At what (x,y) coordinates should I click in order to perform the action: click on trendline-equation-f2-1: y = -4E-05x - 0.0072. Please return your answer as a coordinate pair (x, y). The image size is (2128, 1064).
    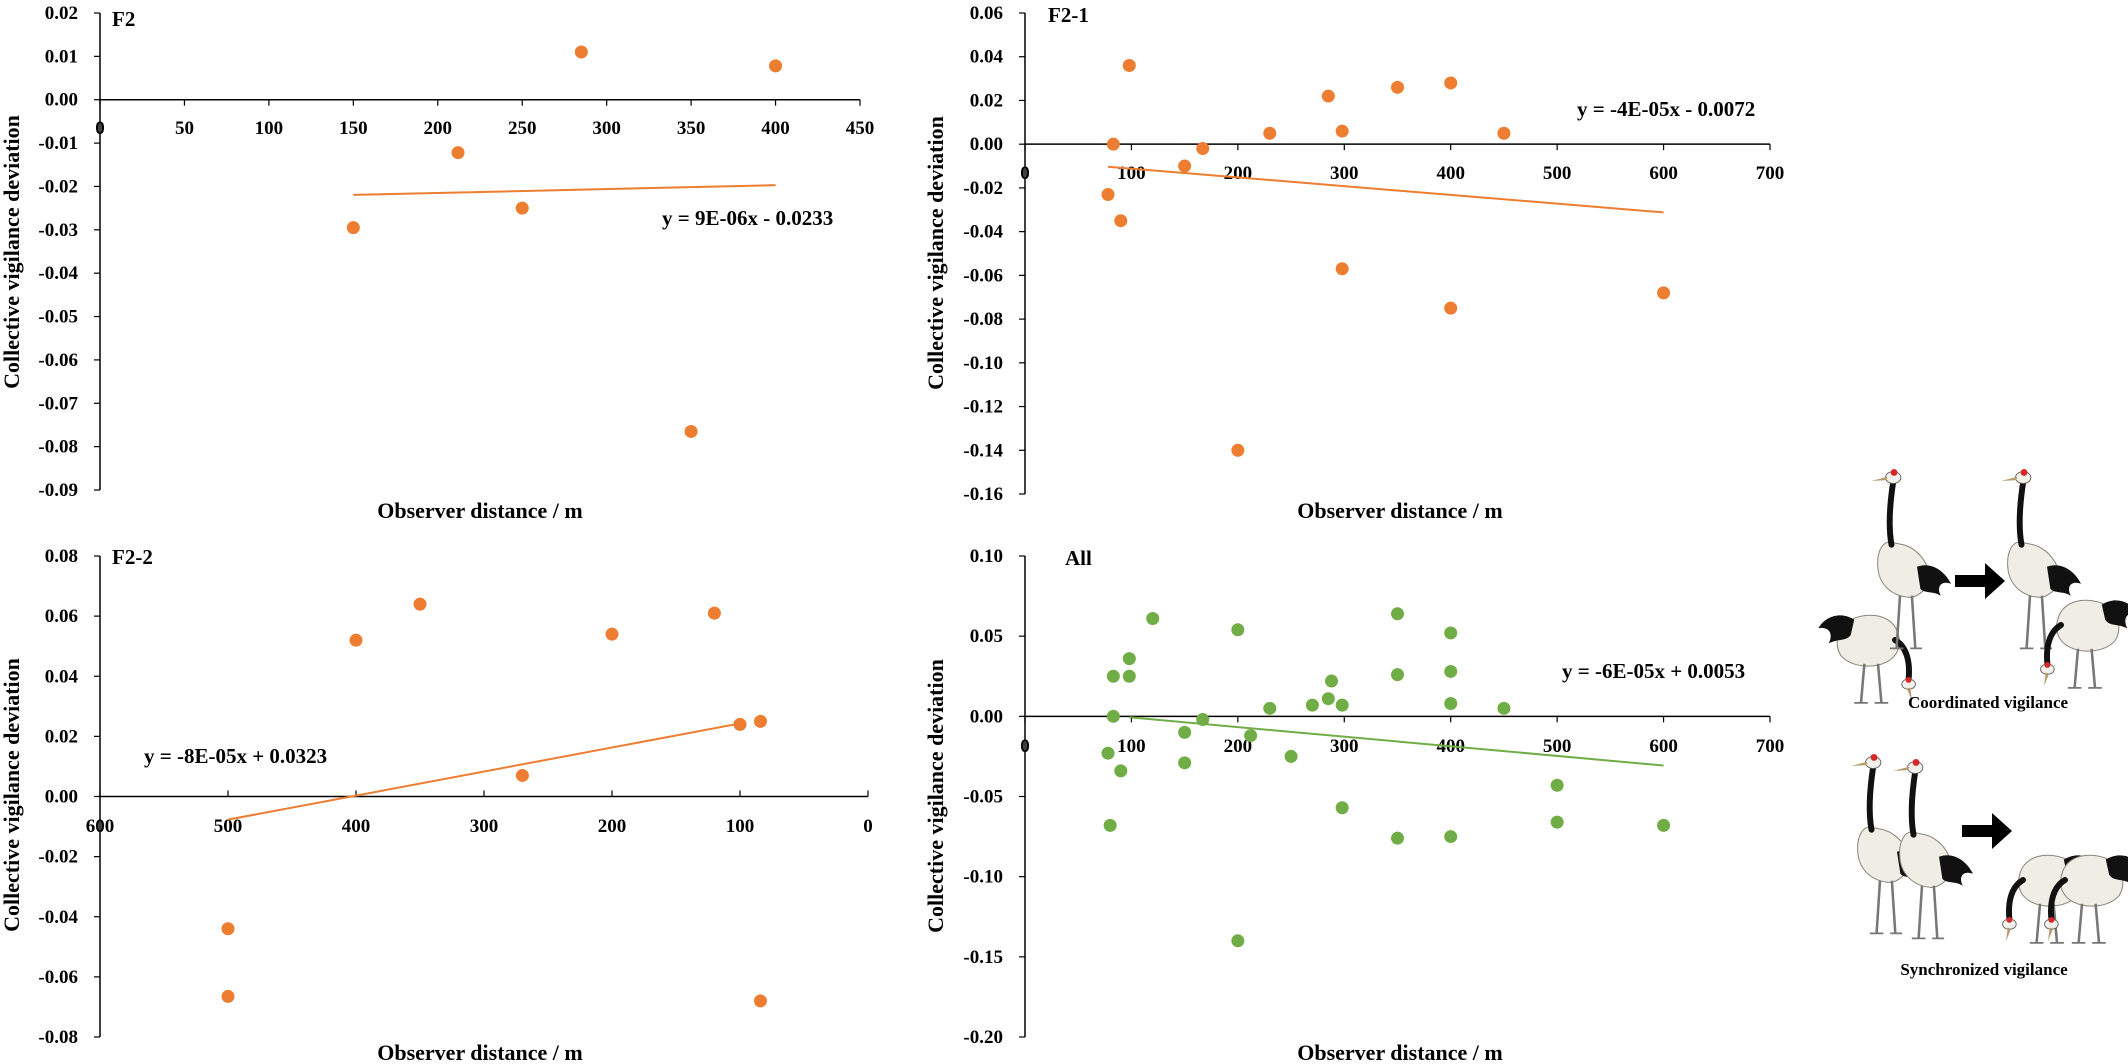
    Looking at the image, I should click on (1666, 109).